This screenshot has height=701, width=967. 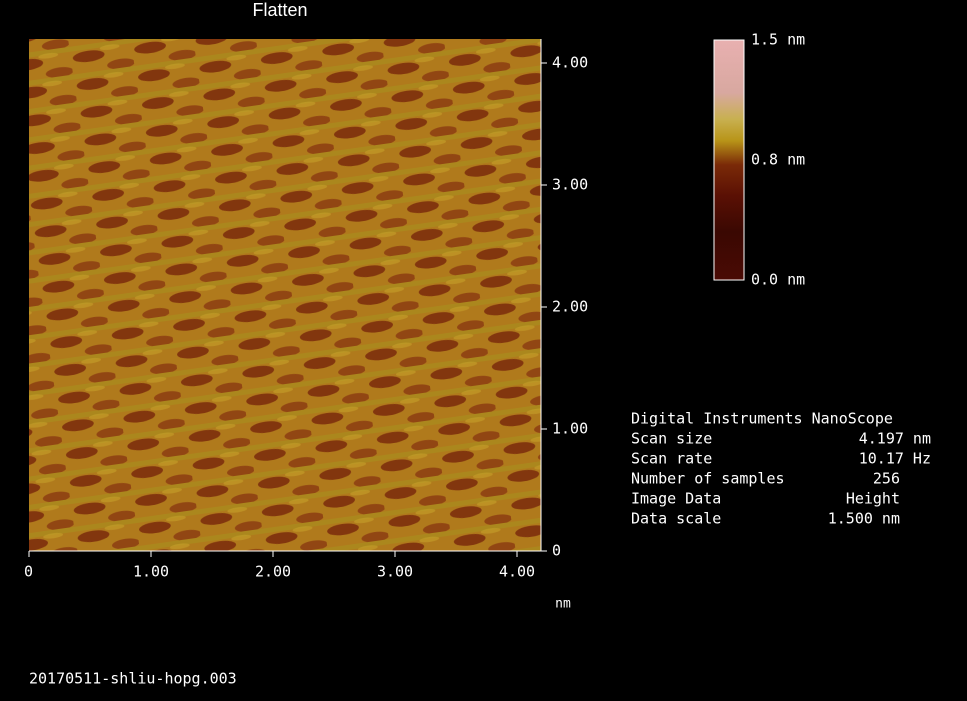 I want to click on info-key: Data scale, so click(x=676, y=519).